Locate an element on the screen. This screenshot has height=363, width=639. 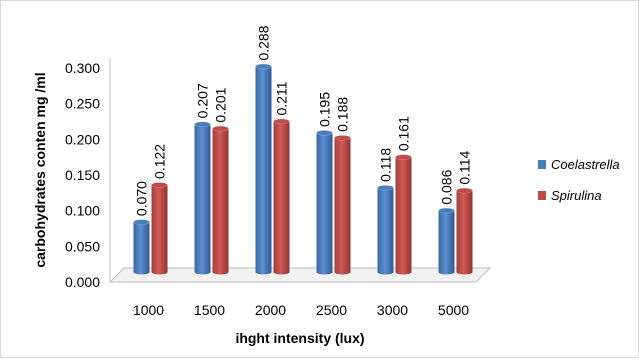
legend-swatch-spirulina is located at coordinates (542, 195).